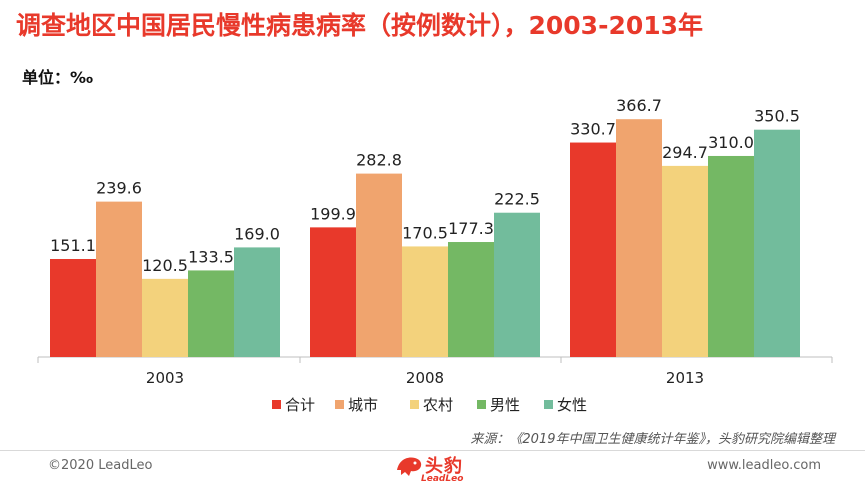  What do you see at coordinates (505, 405) in the screenshot?
I see `legend-label: 男性` at bounding box center [505, 405].